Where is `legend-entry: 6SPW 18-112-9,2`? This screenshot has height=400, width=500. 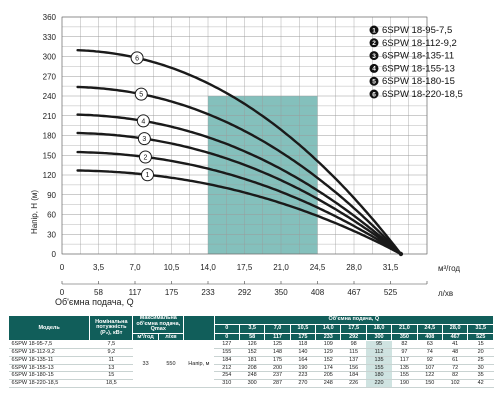
legend-entry: 6SPW 18-112-9,2 is located at coordinates (419, 43).